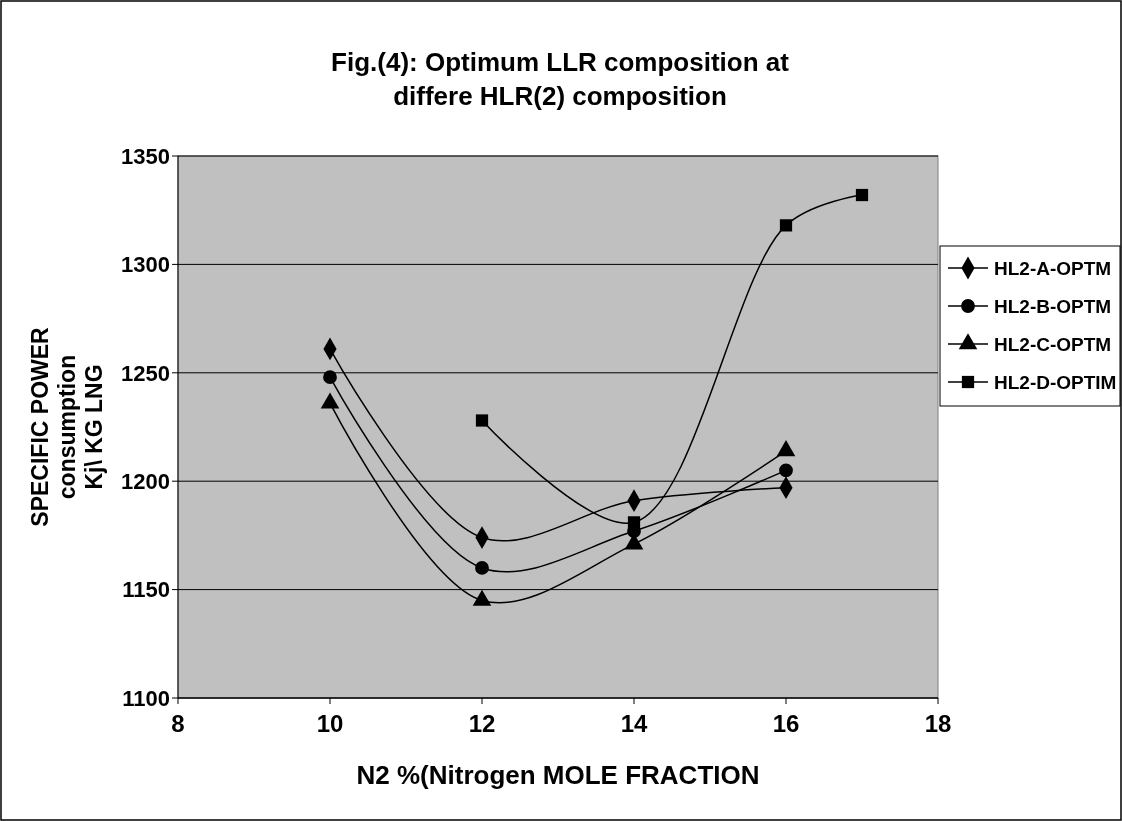 The height and width of the screenshot is (821, 1122). Describe the element at coordinates (1053, 306) in the screenshot. I see `legend-label: HL2-B-OPTM` at that location.